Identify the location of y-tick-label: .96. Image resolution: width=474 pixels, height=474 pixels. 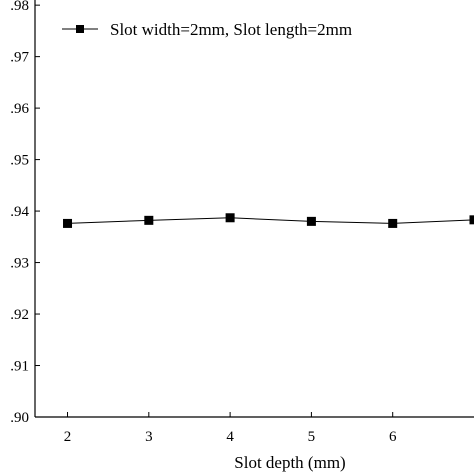
(19, 109).